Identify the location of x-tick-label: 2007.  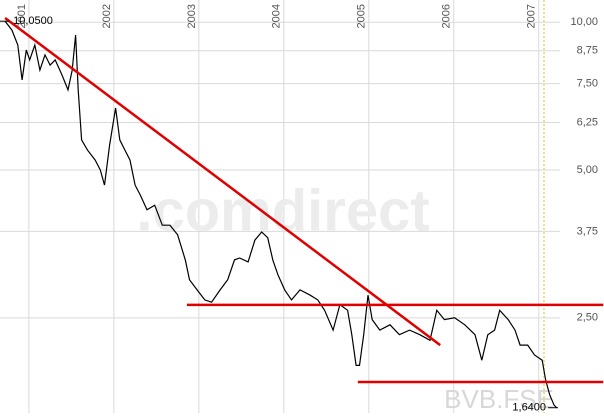
(532, 16).